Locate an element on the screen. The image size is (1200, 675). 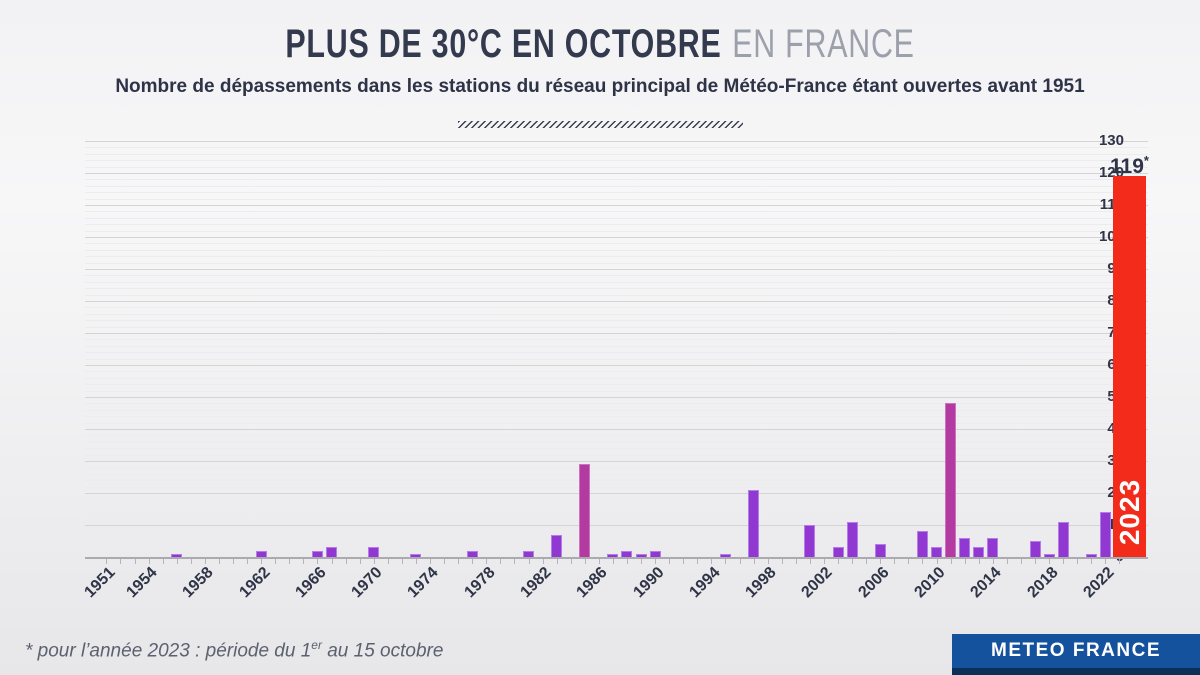
x-axis-label: 2018 is located at coordinates (1042, 583).